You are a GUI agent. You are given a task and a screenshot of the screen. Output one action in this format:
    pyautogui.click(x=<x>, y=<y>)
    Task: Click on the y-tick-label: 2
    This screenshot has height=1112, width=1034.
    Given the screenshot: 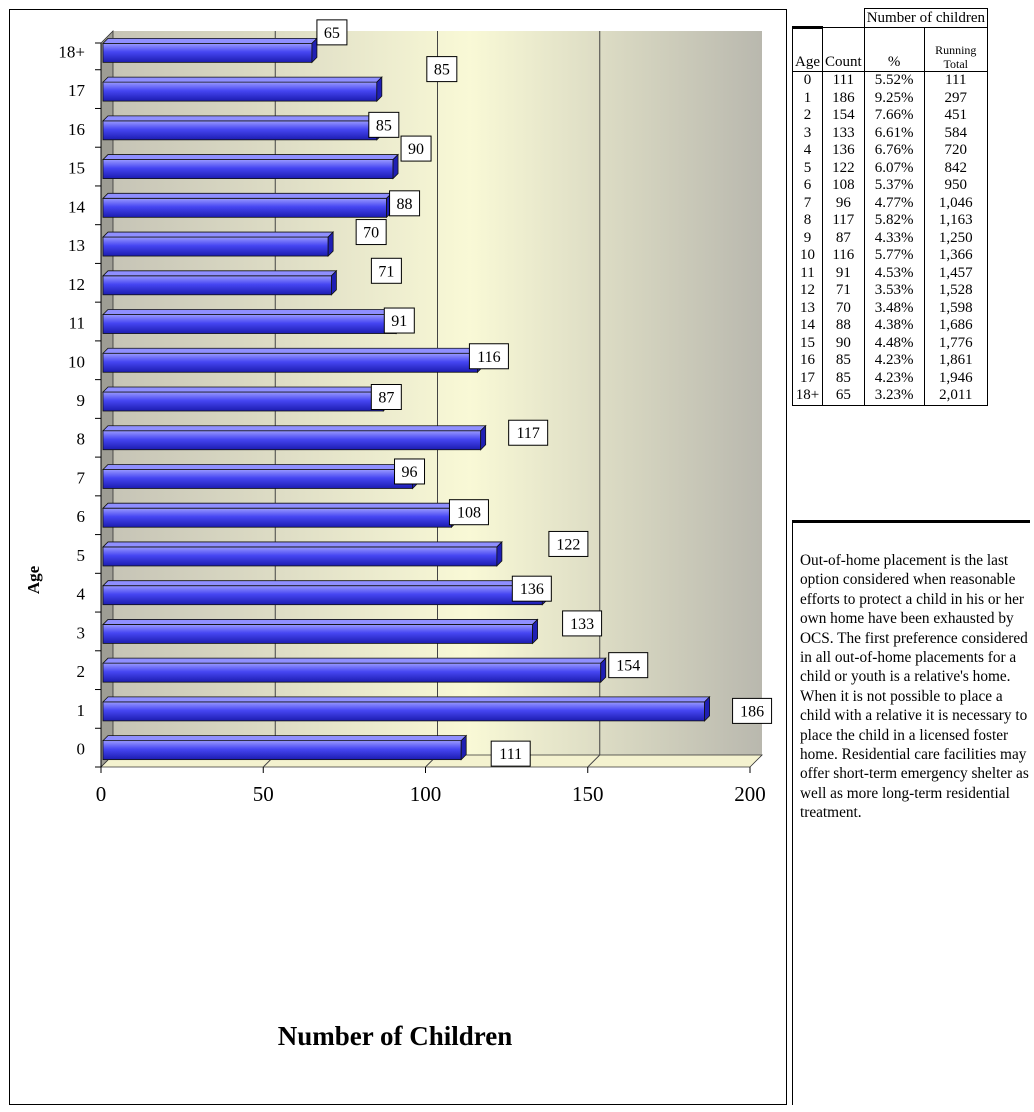 What is the action you would take?
    pyautogui.click(x=81, y=671)
    